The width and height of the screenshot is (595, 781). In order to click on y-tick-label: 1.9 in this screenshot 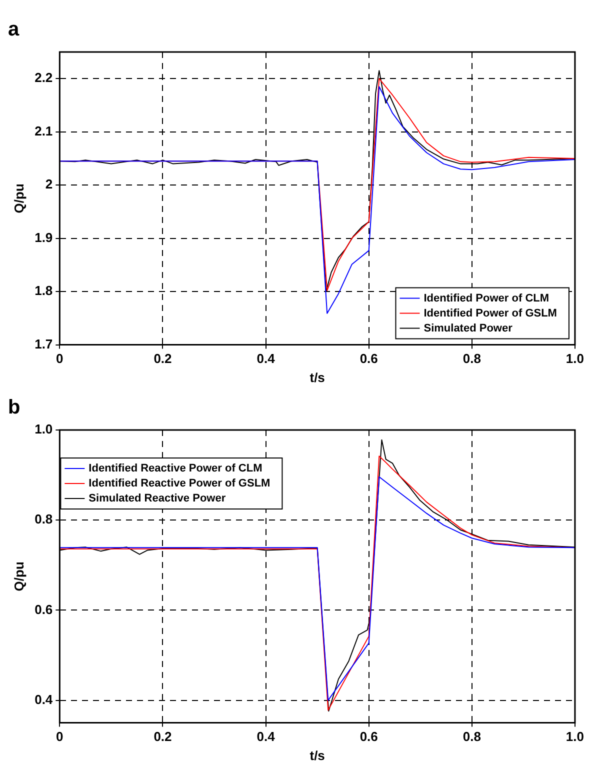, I will do `click(43, 237)`.